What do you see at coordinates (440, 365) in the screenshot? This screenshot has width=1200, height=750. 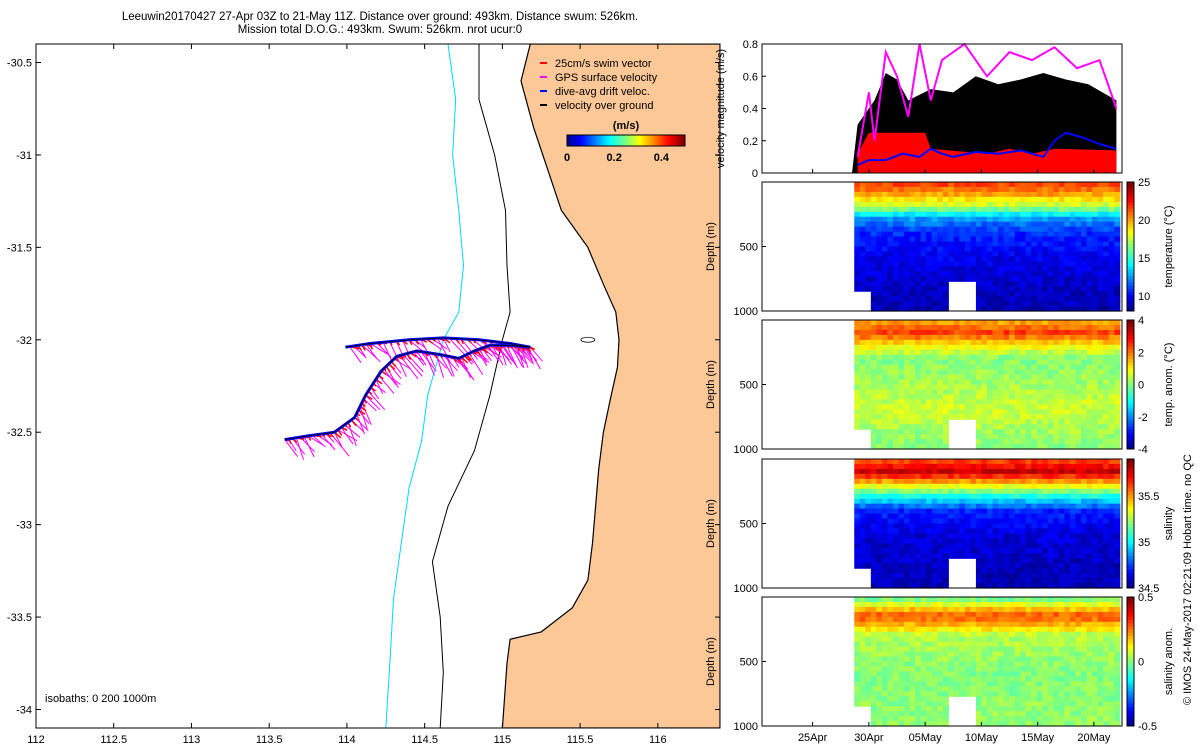 I see `gps-vector` at bounding box center [440, 365].